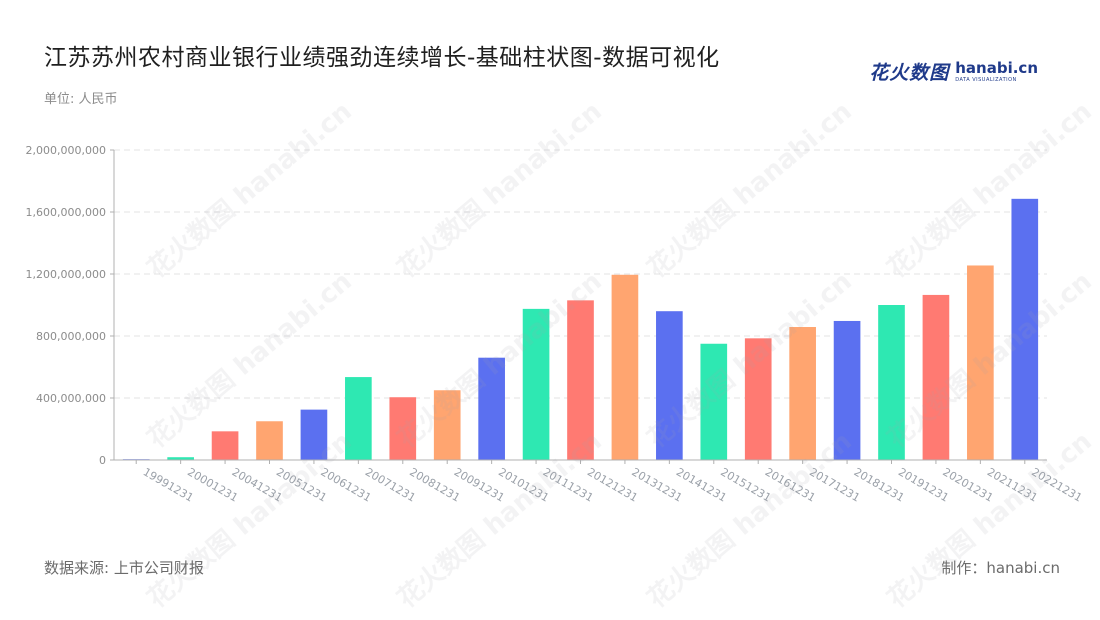 The height and width of the screenshot is (620, 1100). Describe the element at coordinates (996, 67) in the screenshot. I see `logo-en-text: hanabi.cn` at that location.